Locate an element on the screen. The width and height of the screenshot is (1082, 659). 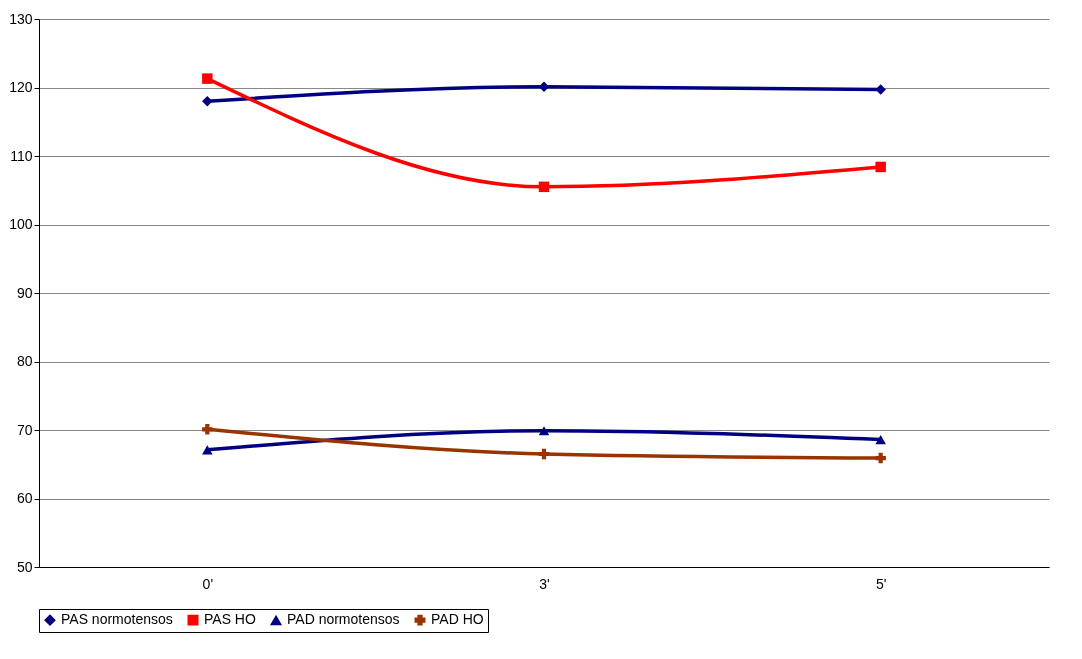
y-tick-label: 120 is located at coordinates (21, 87).